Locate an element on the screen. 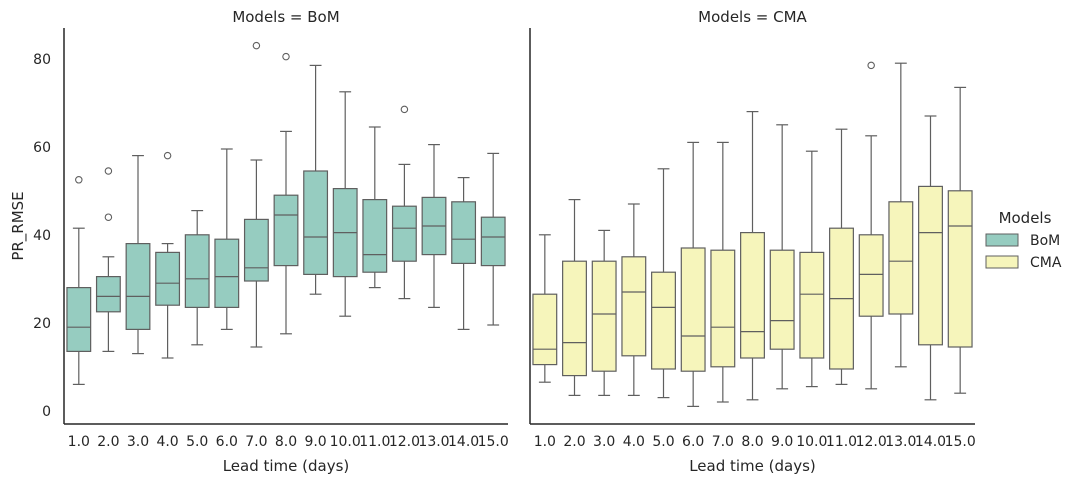 This screenshot has height=487, width=1077. box-bom-3.0 is located at coordinates (138, 287).